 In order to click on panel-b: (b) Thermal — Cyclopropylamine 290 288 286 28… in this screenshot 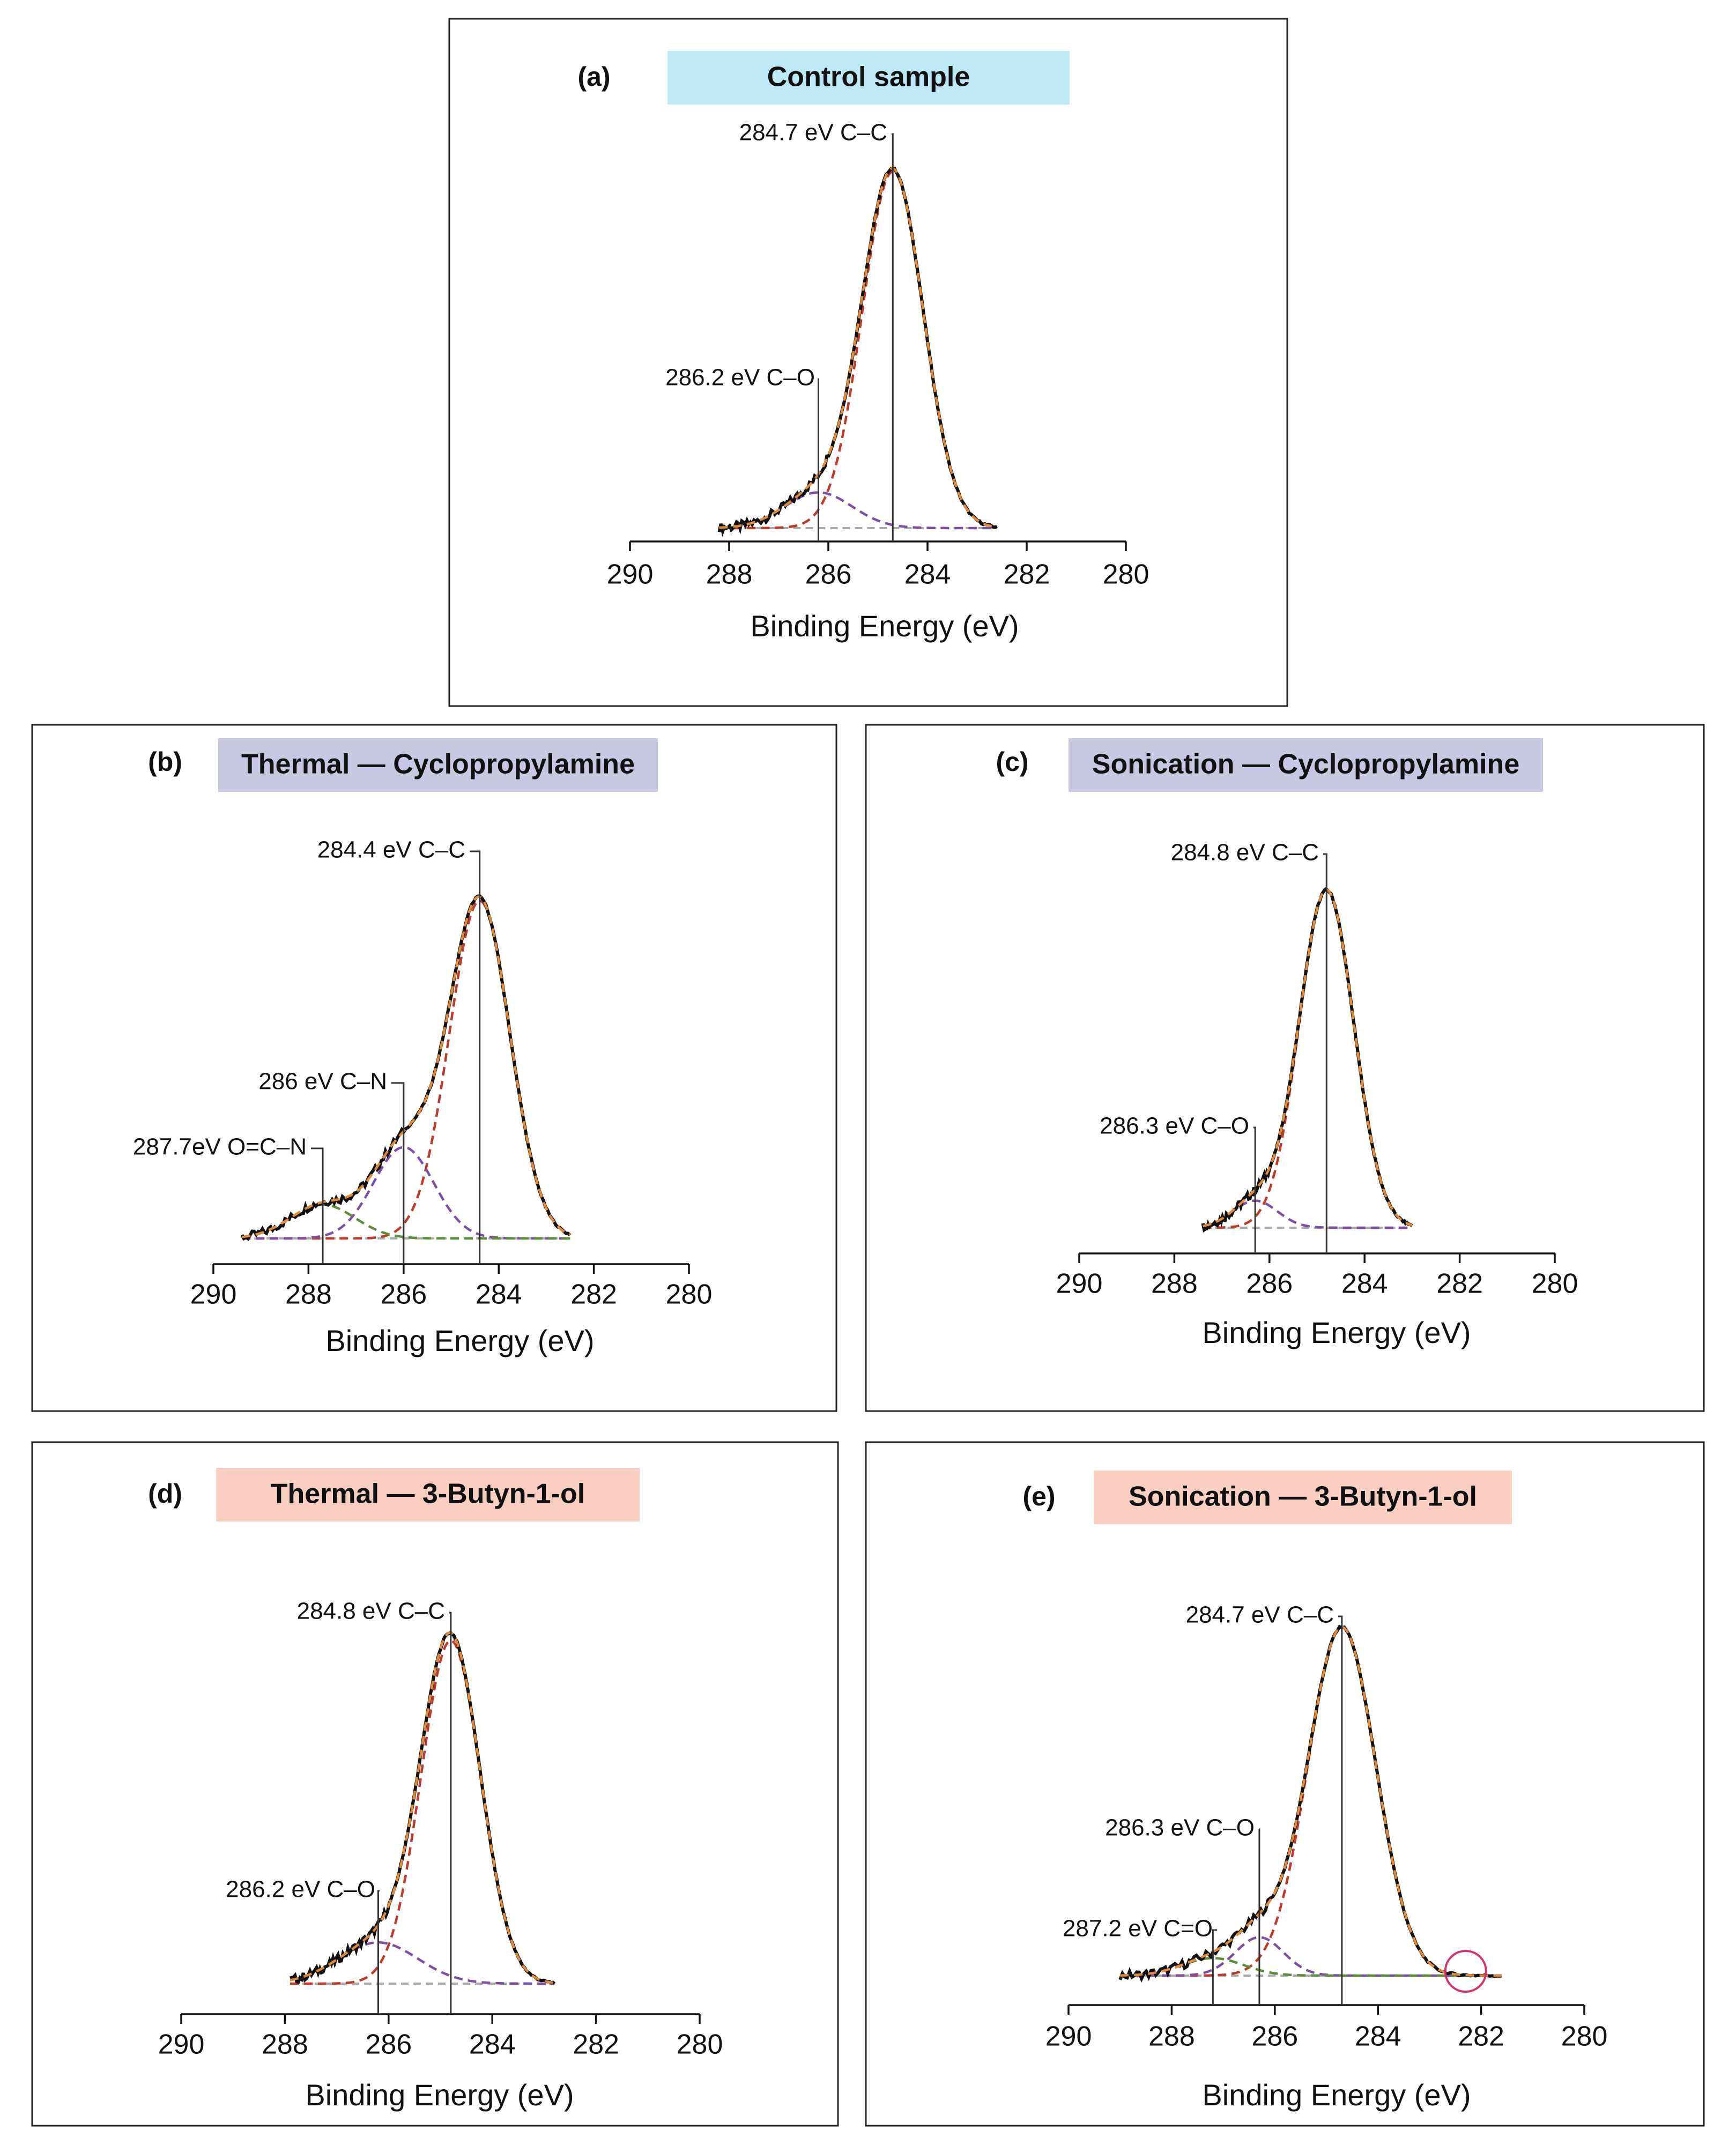, I will do `click(434, 1068)`.